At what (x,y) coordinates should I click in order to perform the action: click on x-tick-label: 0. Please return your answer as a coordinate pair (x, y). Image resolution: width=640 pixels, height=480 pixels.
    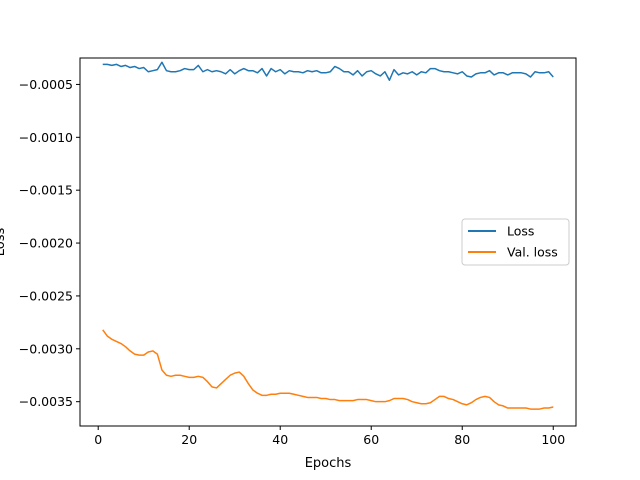
    Looking at the image, I should click on (98, 439).